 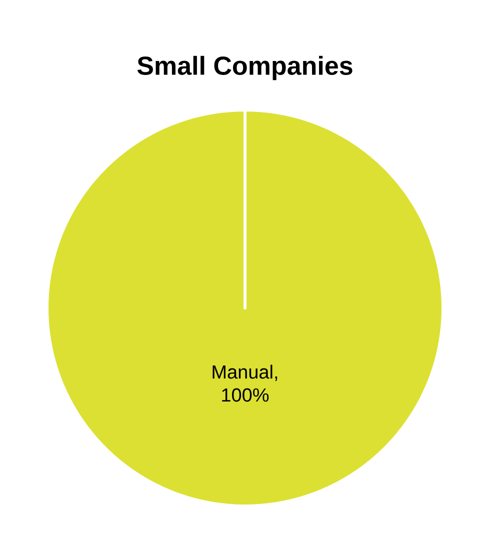 I want to click on chart-title: Small Companies, so click(x=244, y=68).